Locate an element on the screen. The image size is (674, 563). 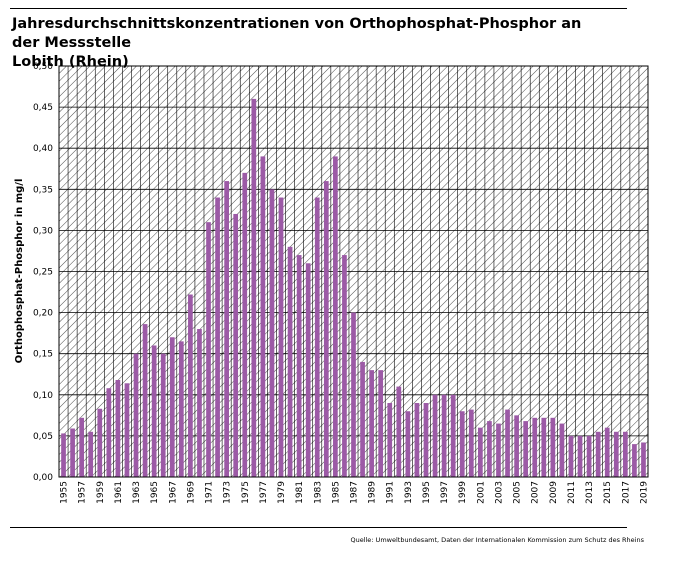
x-tick-label: 1957 is located at coordinates (83, 492).